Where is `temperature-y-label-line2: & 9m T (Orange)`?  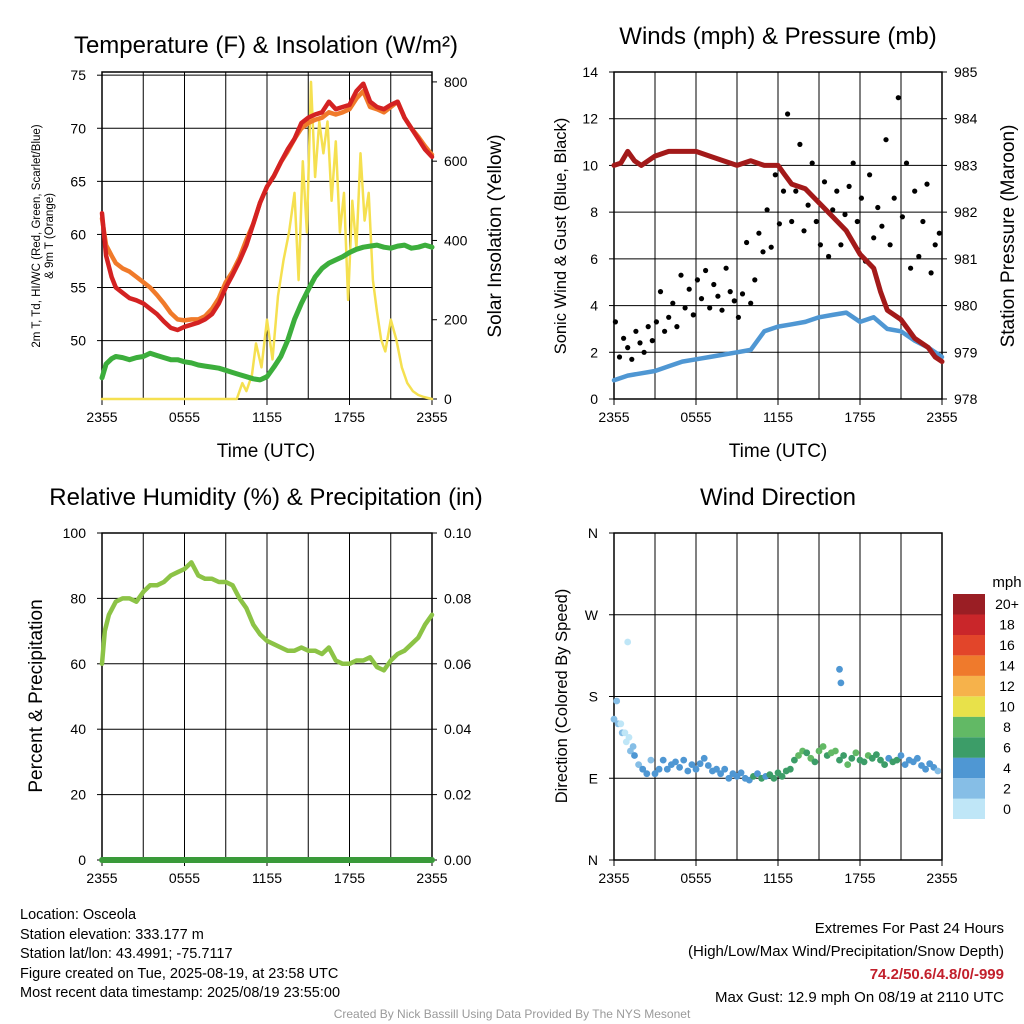
temperature-y-label-line2: & 9m T (Orange) is located at coordinates (50, 236).